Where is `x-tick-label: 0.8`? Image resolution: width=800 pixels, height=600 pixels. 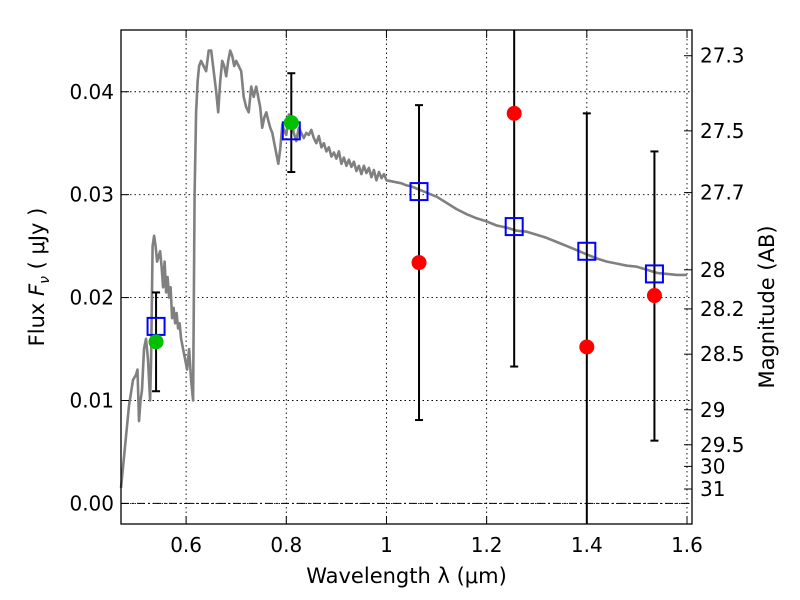
x-tick-label: 0.8 is located at coordinates (286, 545).